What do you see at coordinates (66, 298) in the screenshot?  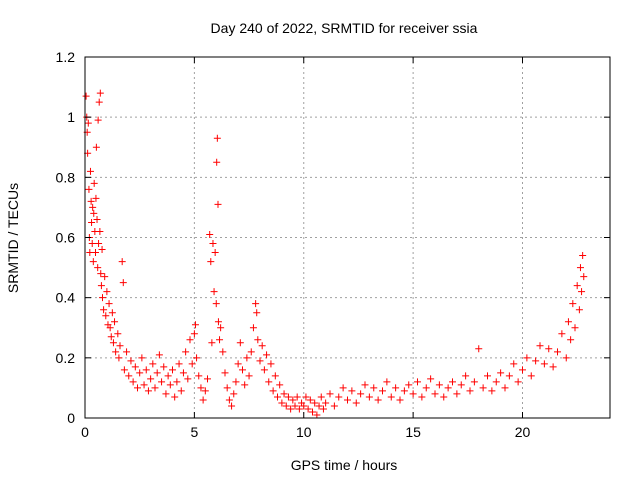 I see `y-tick-label: 0.4` at bounding box center [66, 298].